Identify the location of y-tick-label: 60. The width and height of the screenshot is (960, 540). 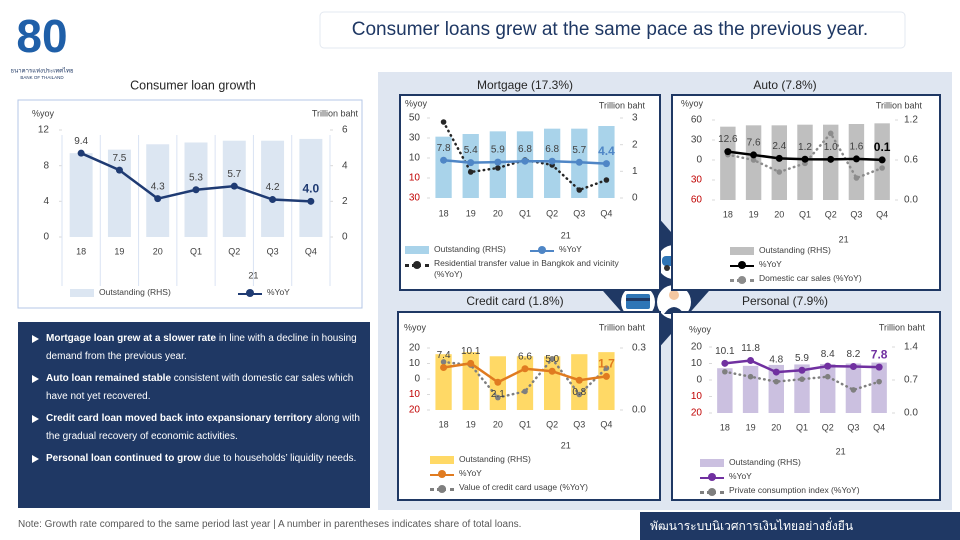
(697, 120).